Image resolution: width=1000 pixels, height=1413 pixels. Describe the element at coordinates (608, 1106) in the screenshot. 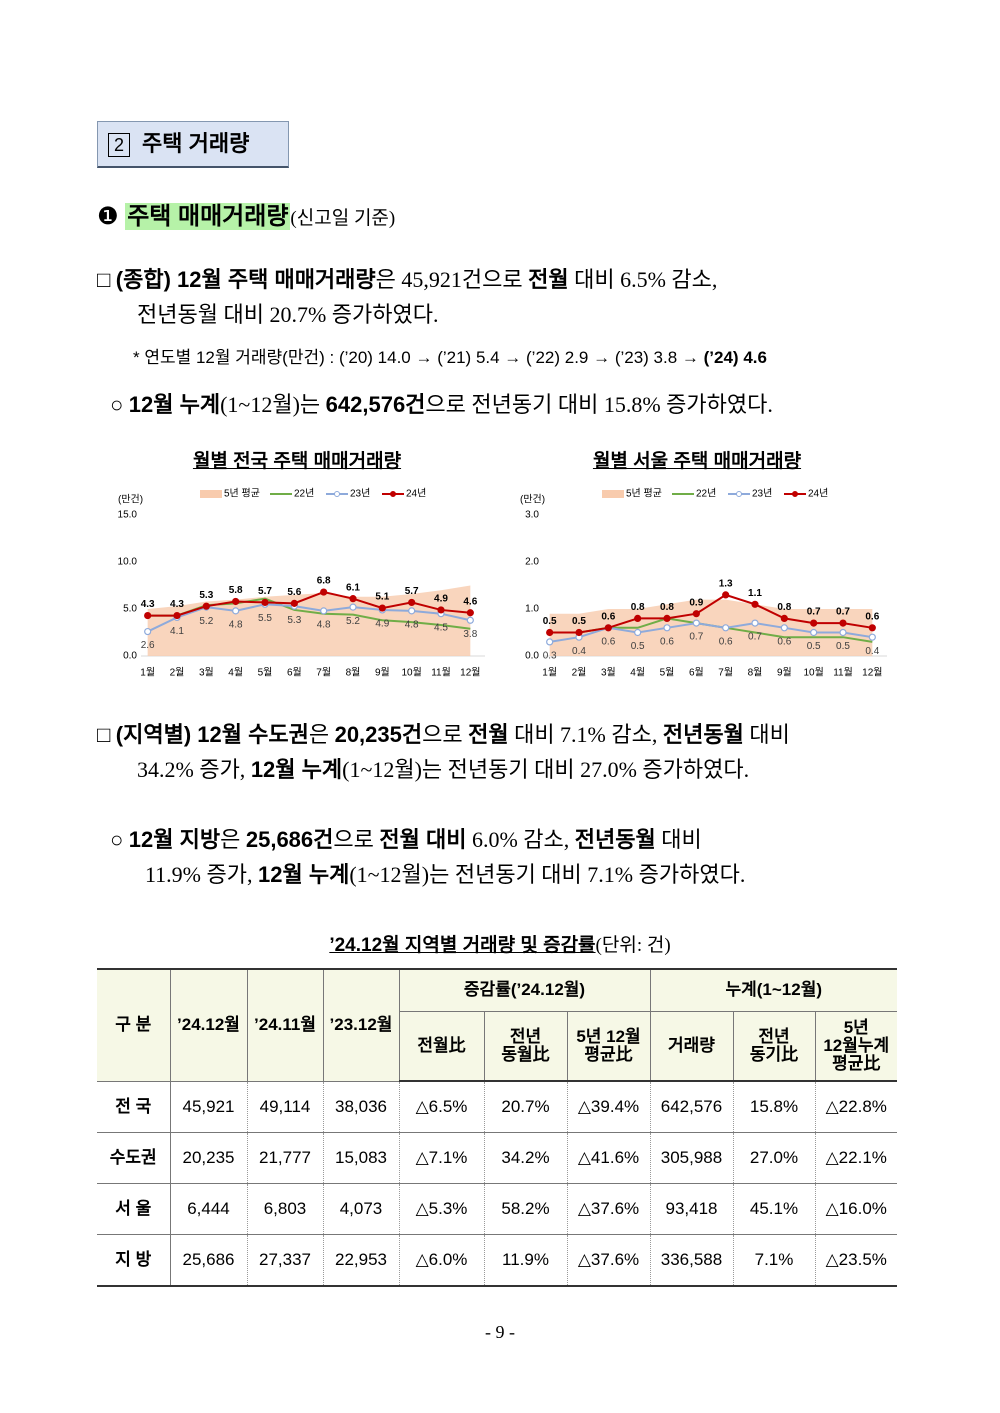

I see `table-cell: △39.4%` at that location.